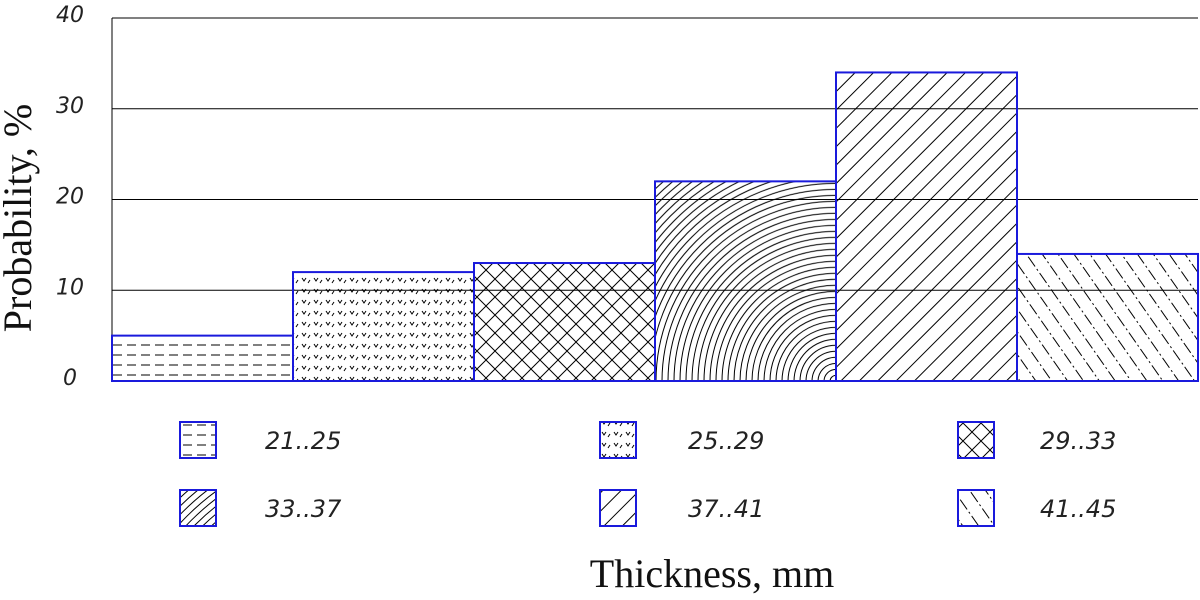 This screenshot has width=1200, height=600. I want to click on y-tick-label: 0, so click(70, 378).